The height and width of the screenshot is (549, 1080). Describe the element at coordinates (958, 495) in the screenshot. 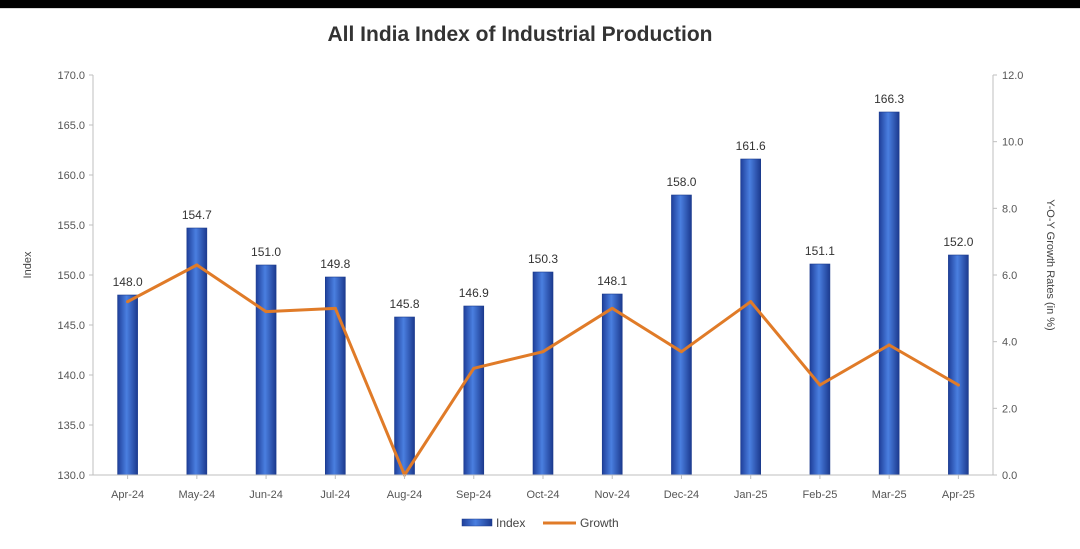

I see `x-tick-label: Apr-25` at that location.